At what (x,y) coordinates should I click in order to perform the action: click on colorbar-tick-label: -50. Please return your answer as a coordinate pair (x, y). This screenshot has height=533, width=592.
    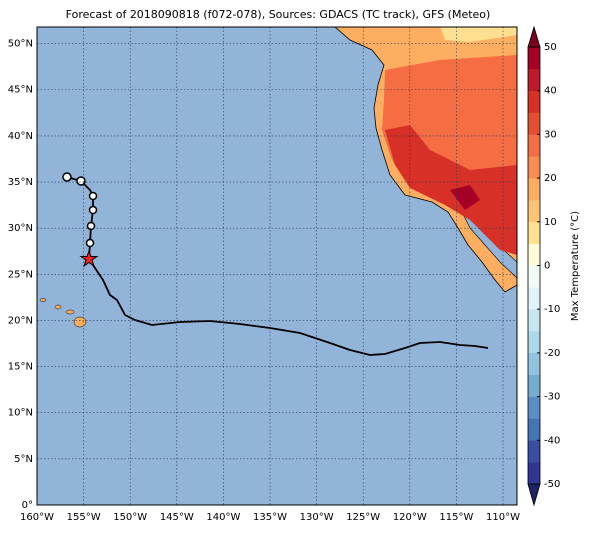
    Looking at the image, I should click on (552, 484).